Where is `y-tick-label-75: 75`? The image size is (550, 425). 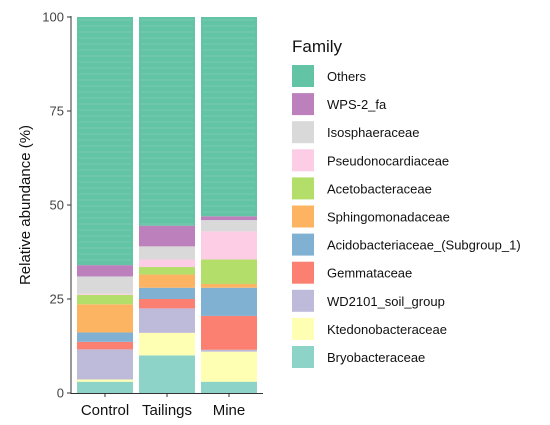 y-tick-label-75: 75 is located at coordinates (57, 111).